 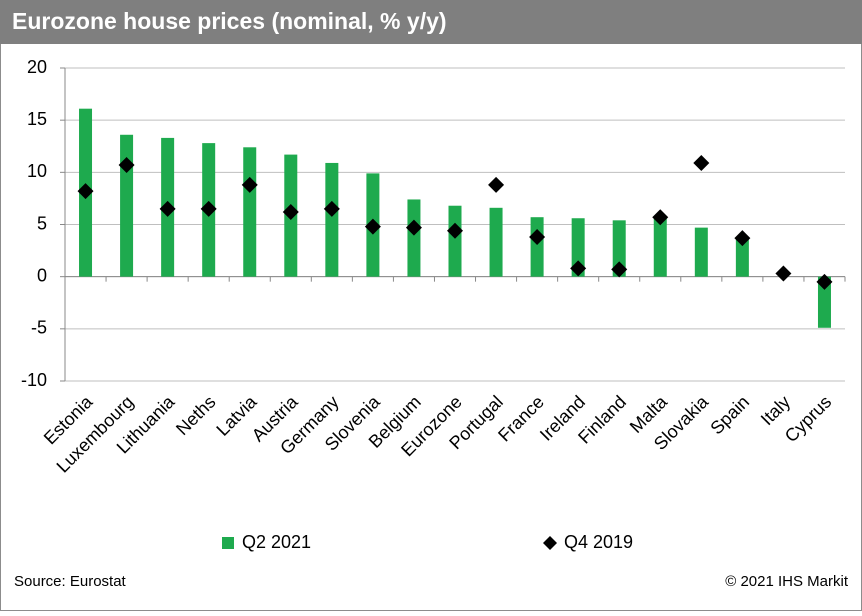 I want to click on copyright: © 2021 IHS Markit, so click(x=787, y=581).